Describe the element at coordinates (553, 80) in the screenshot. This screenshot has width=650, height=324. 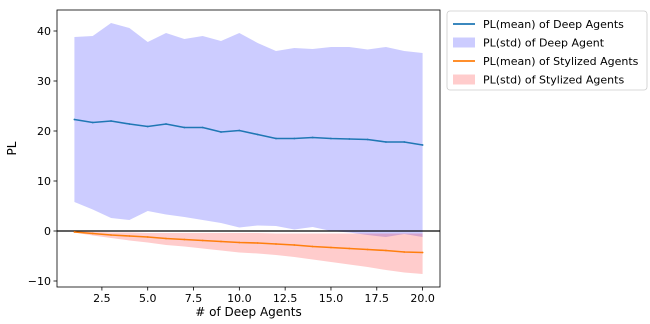
I see `legend-label: PL(std) of Stylized Agents` at that location.